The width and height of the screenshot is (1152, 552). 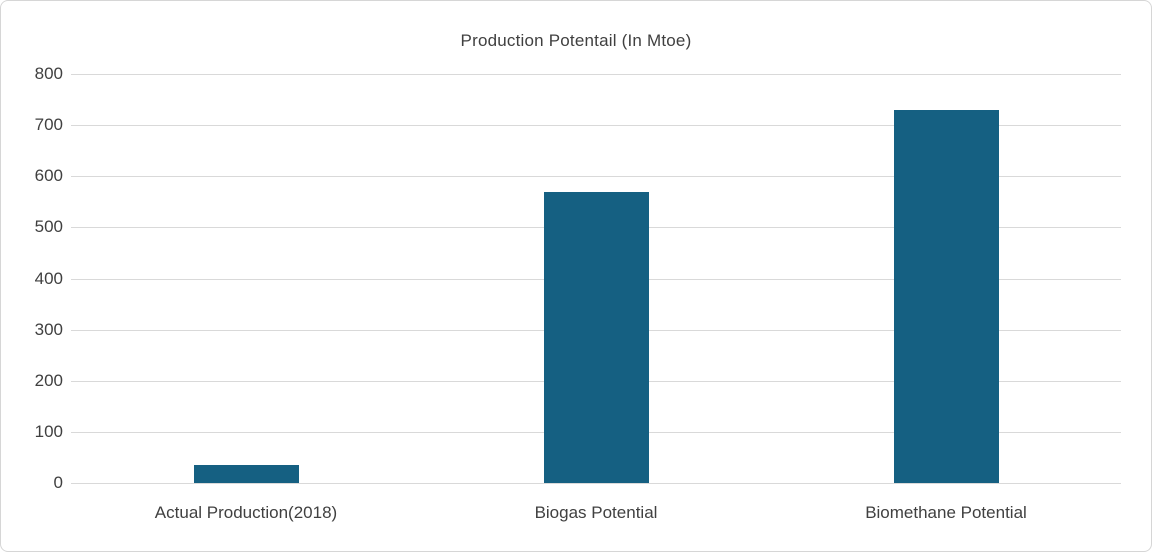 I want to click on y-tick-label: 0, so click(x=58, y=482).